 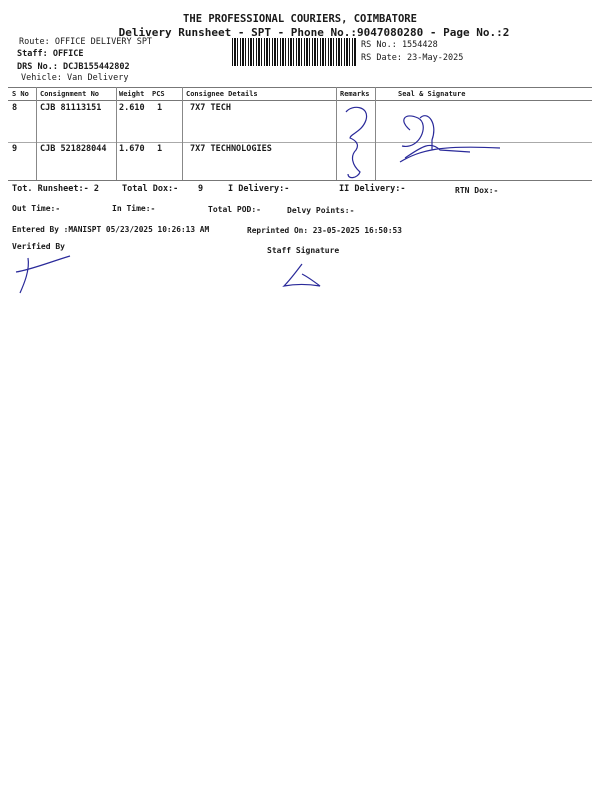 I want to click on row-weight: 2.610, so click(x=132, y=108).